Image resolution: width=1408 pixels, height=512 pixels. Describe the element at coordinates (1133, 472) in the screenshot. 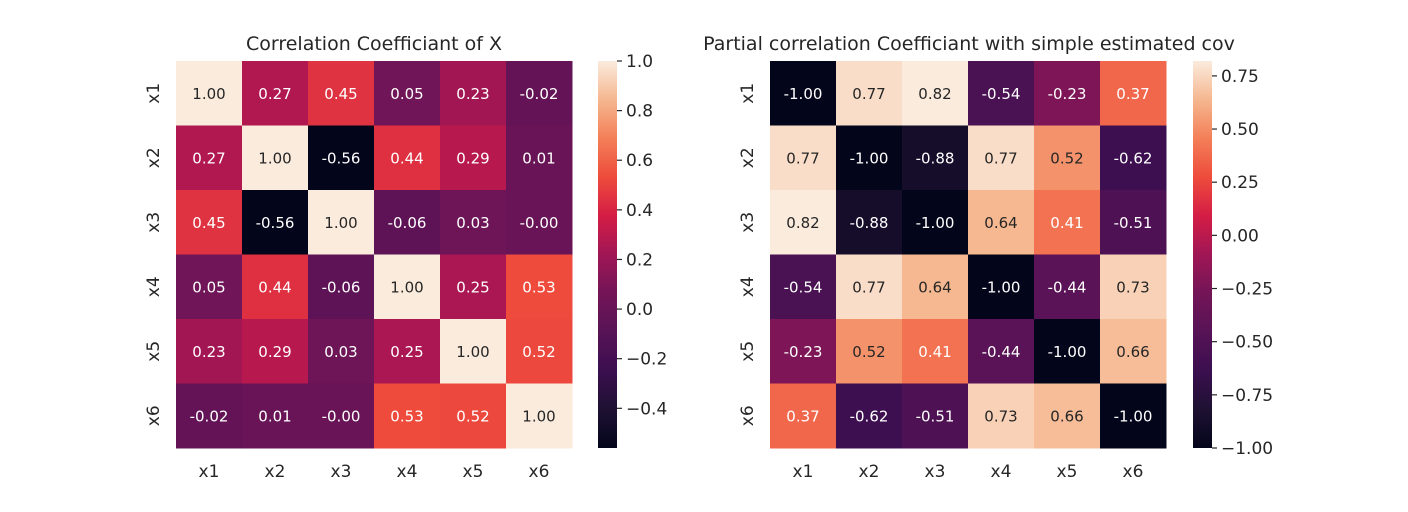

I see `heatmap-2-x-tick-x6: x6` at that location.